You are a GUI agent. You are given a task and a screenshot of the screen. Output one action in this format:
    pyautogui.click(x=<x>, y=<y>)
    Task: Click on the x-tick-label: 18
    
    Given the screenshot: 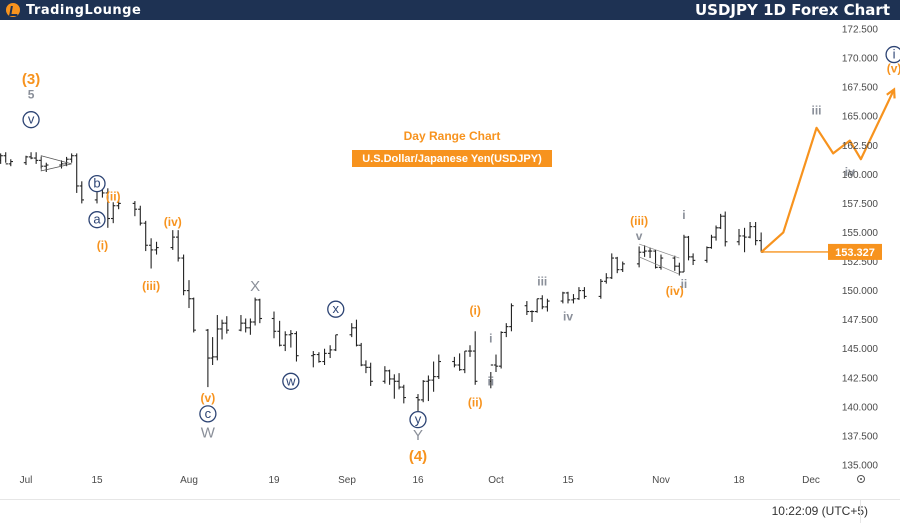 What is the action you would take?
    pyautogui.click(x=739, y=480)
    